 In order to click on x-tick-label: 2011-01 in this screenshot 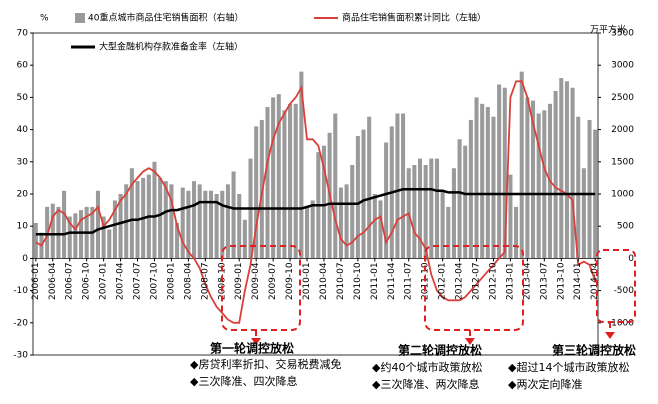, I will do `click(375, 281)`.